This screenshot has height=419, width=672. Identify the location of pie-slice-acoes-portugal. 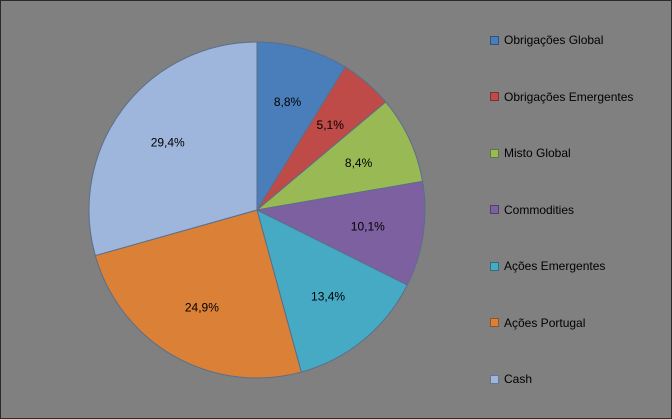
(198, 294).